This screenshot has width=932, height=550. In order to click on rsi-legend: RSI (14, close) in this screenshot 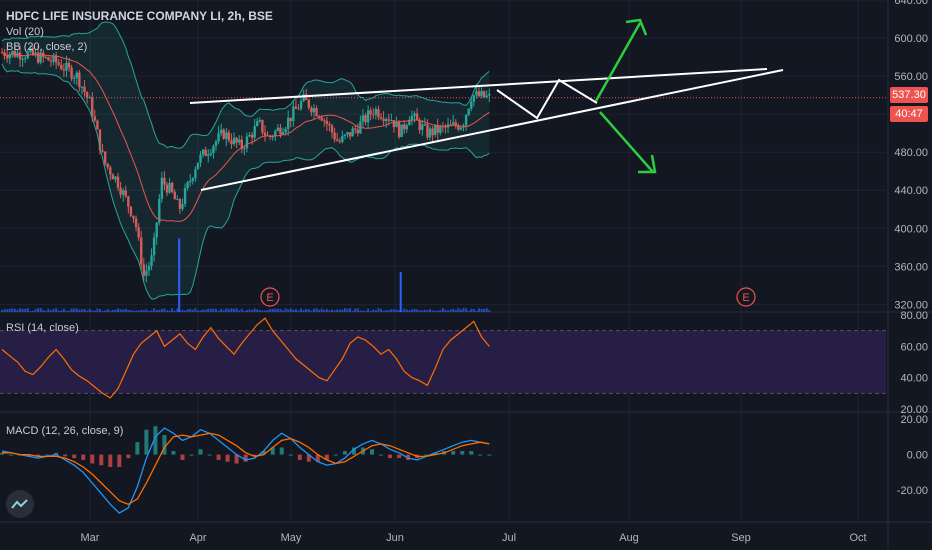, I will do `click(42, 328)`.